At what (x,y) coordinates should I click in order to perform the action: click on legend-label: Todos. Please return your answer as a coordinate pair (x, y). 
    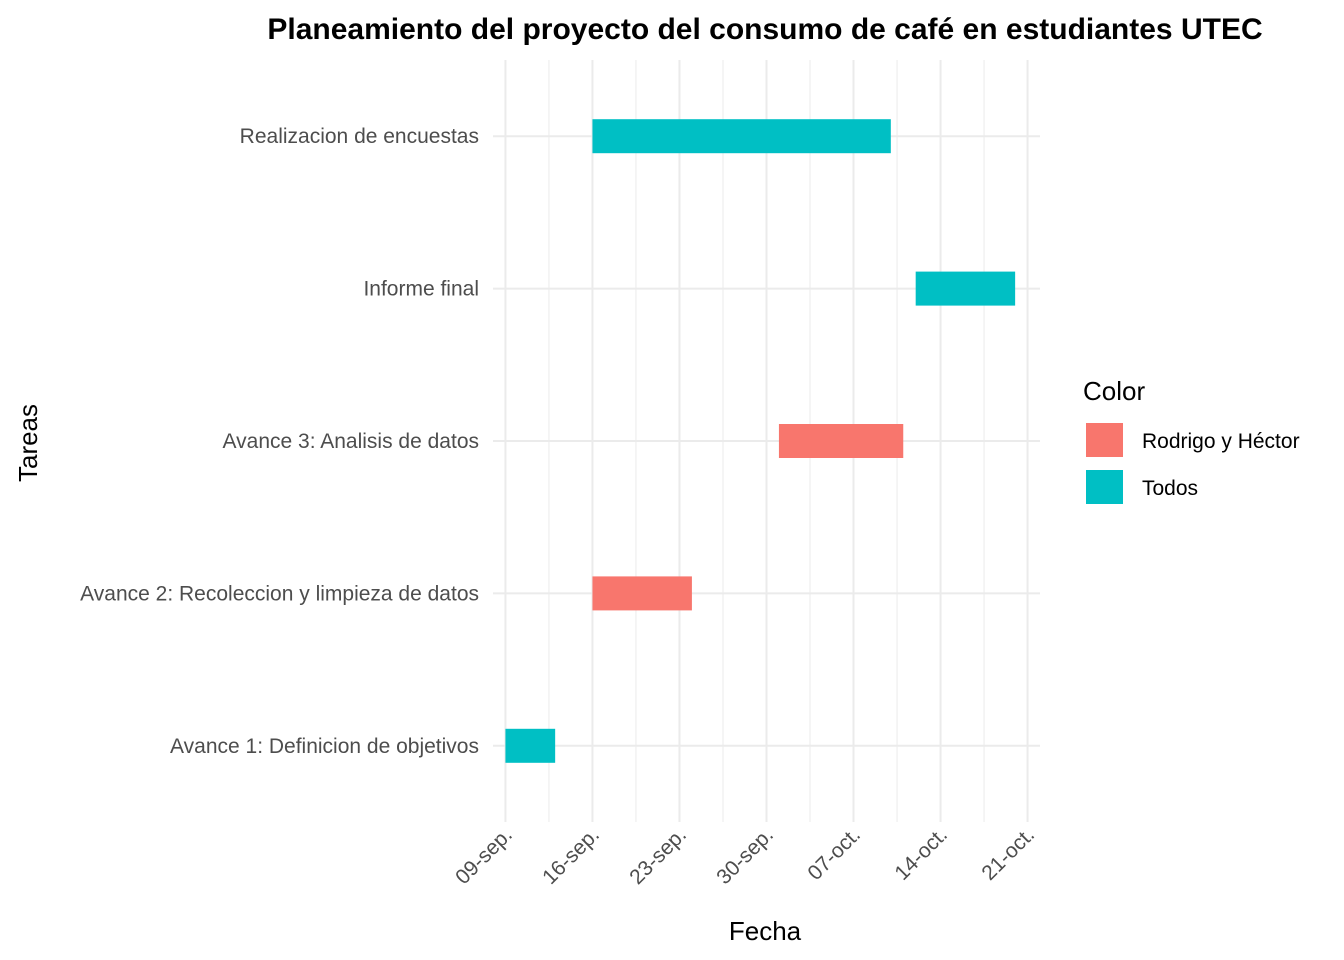
    Looking at the image, I should click on (1170, 488).